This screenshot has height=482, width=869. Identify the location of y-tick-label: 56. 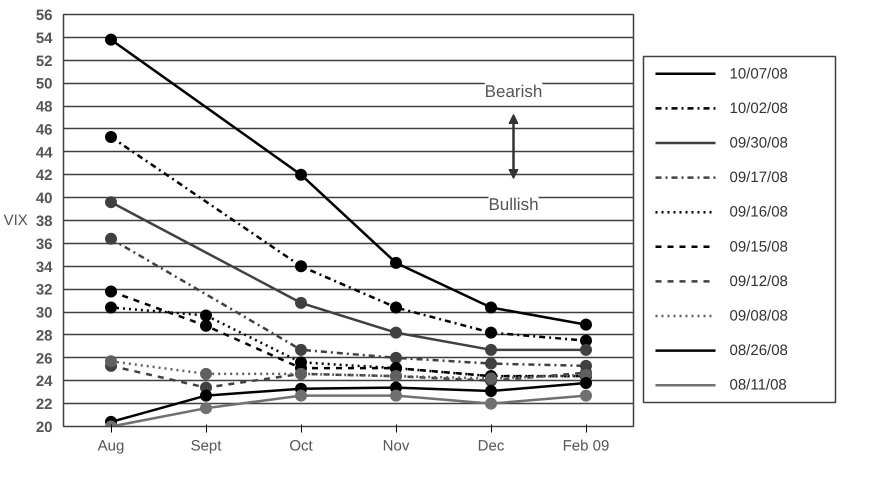
(44, 15).